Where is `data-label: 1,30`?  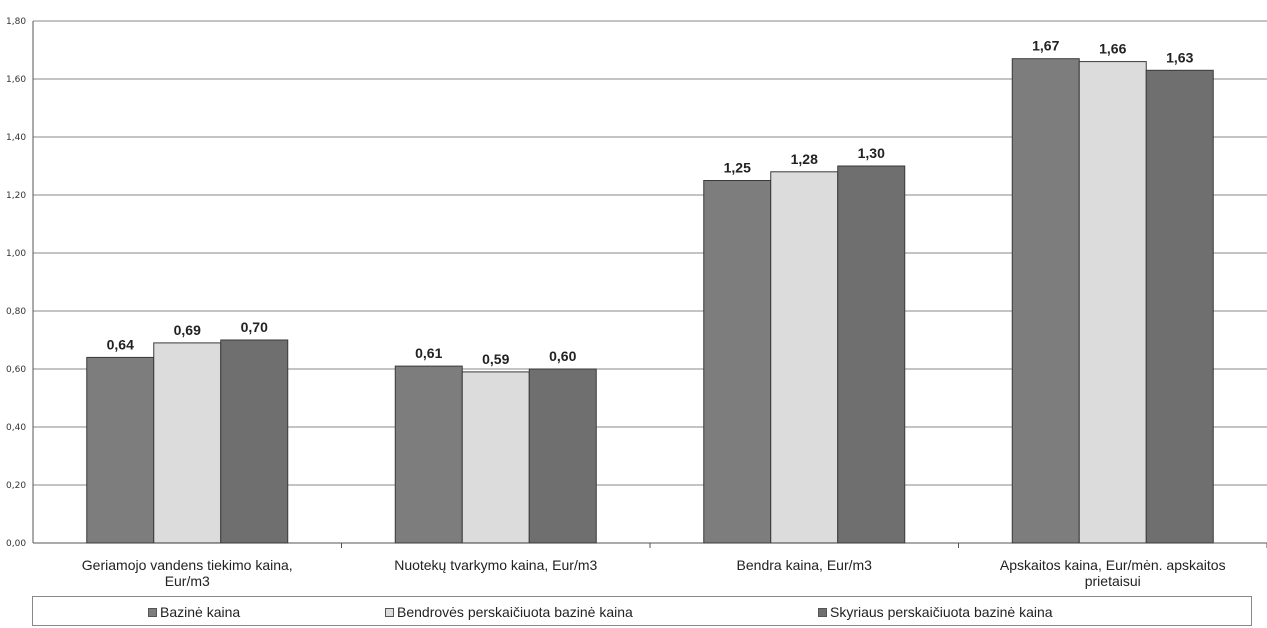 data-label: 1,30 is located at coordinates (871, 153).